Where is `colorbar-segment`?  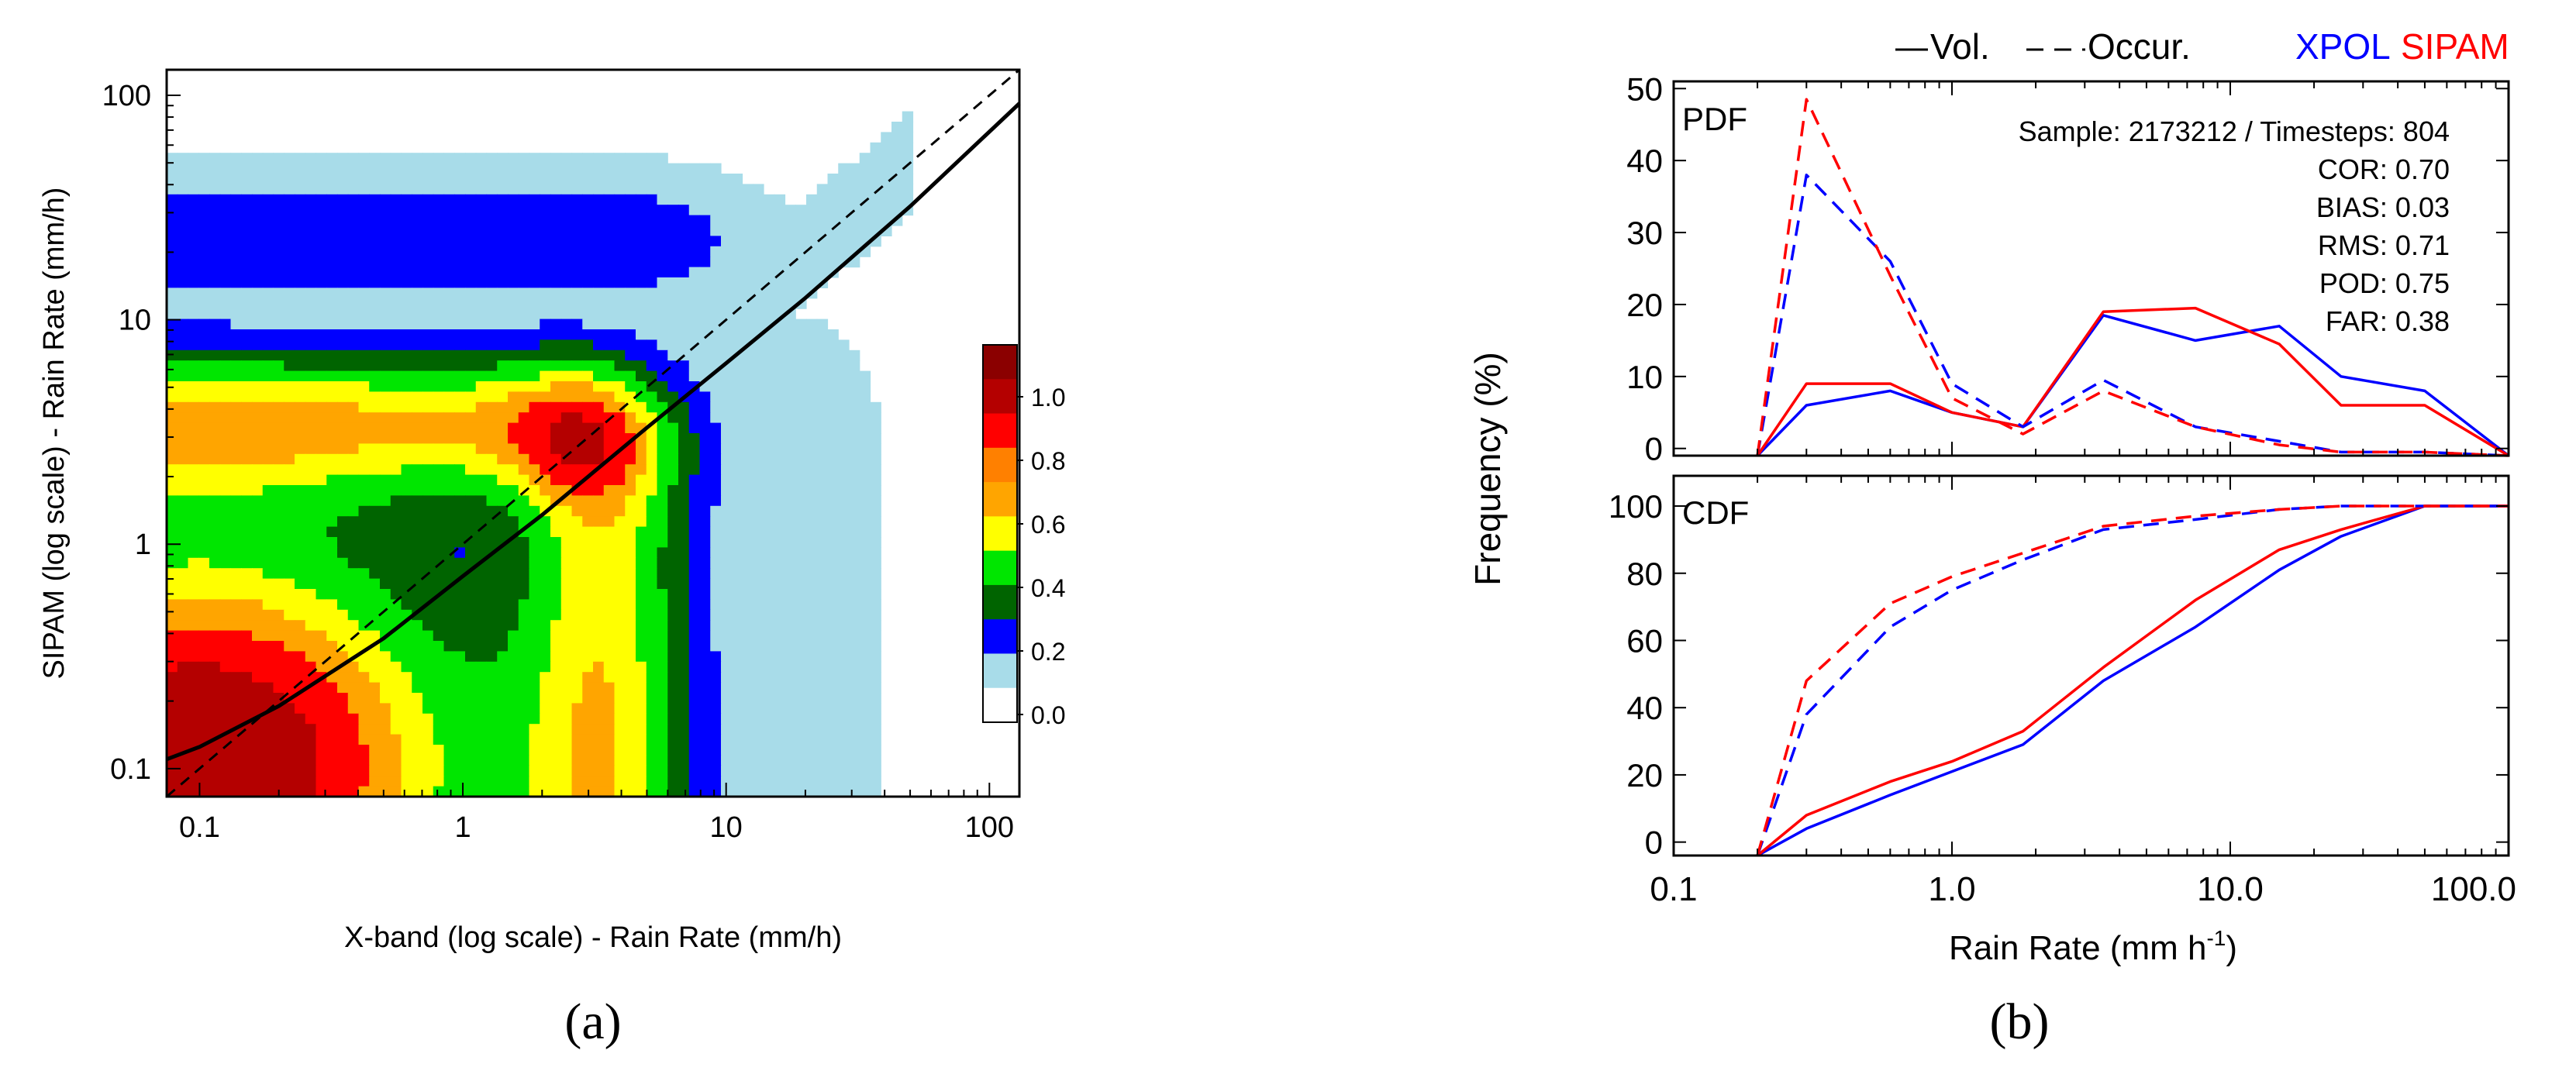 colorbar-segment is located at coordinates (1000, 534).